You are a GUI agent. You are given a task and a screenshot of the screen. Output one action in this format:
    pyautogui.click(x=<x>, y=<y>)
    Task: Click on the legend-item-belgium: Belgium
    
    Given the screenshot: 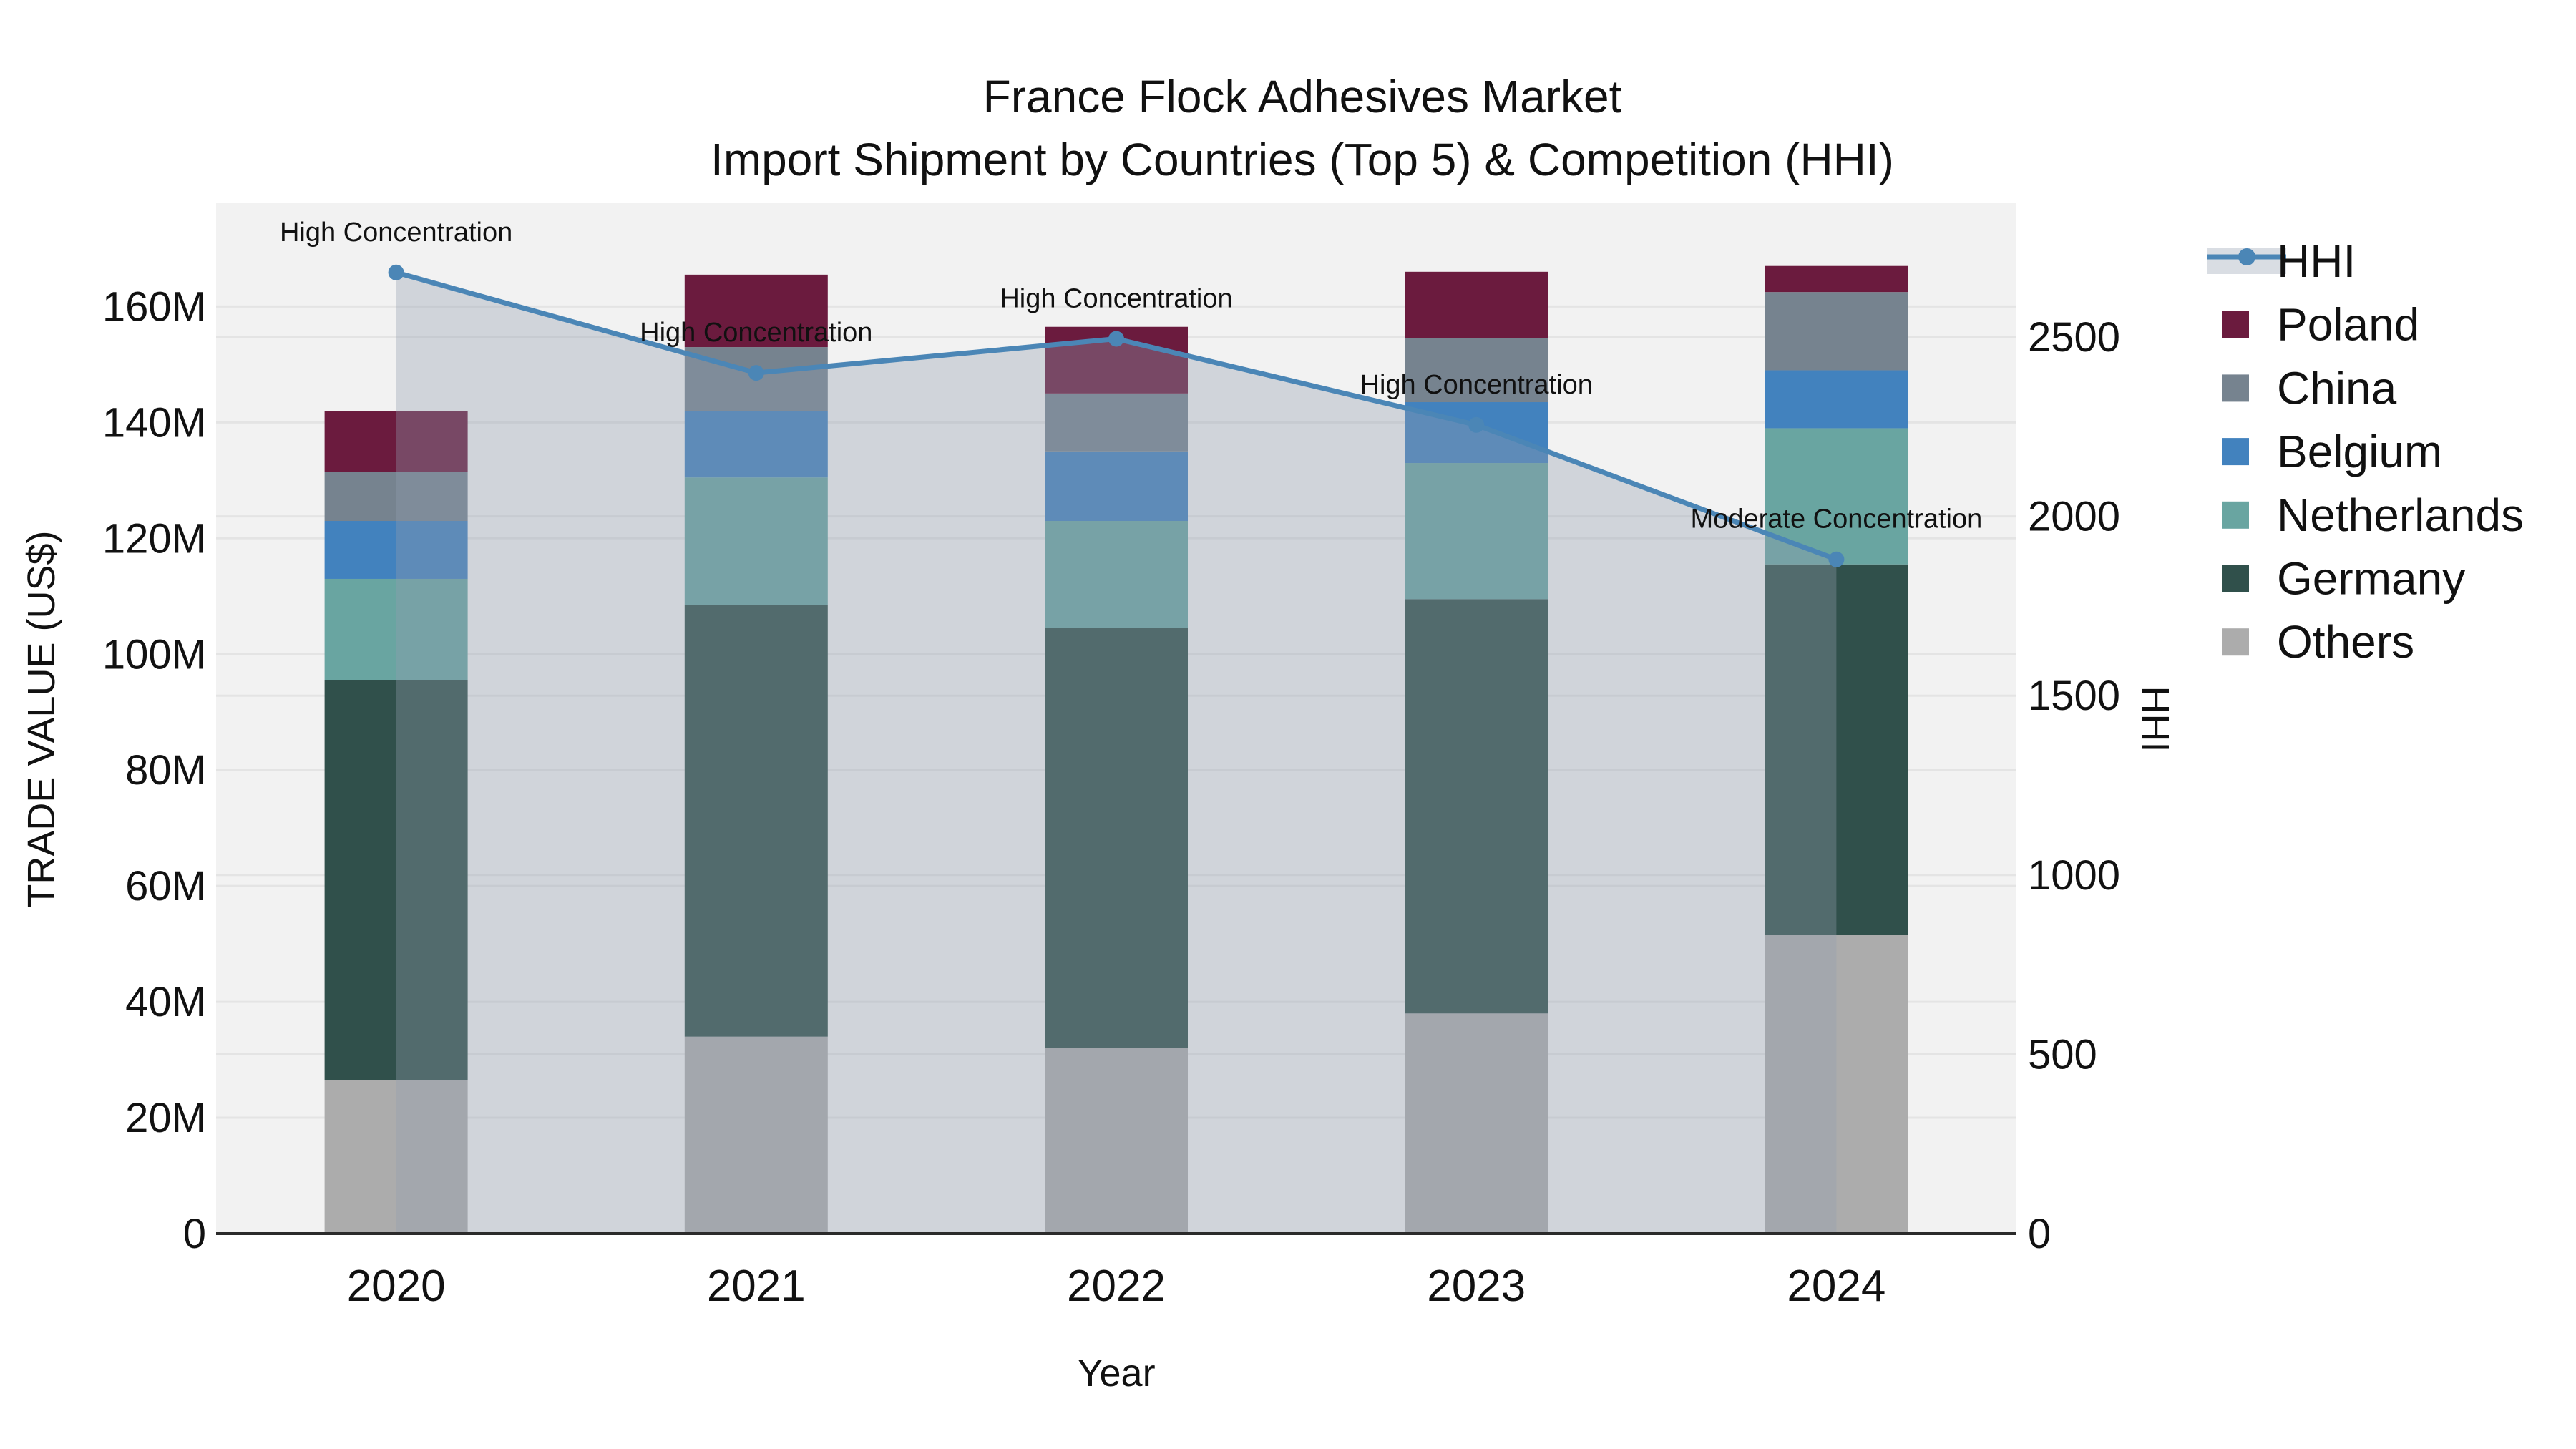 What is the action you would take?
    pyautogui.click(x=2332, y=451)
    